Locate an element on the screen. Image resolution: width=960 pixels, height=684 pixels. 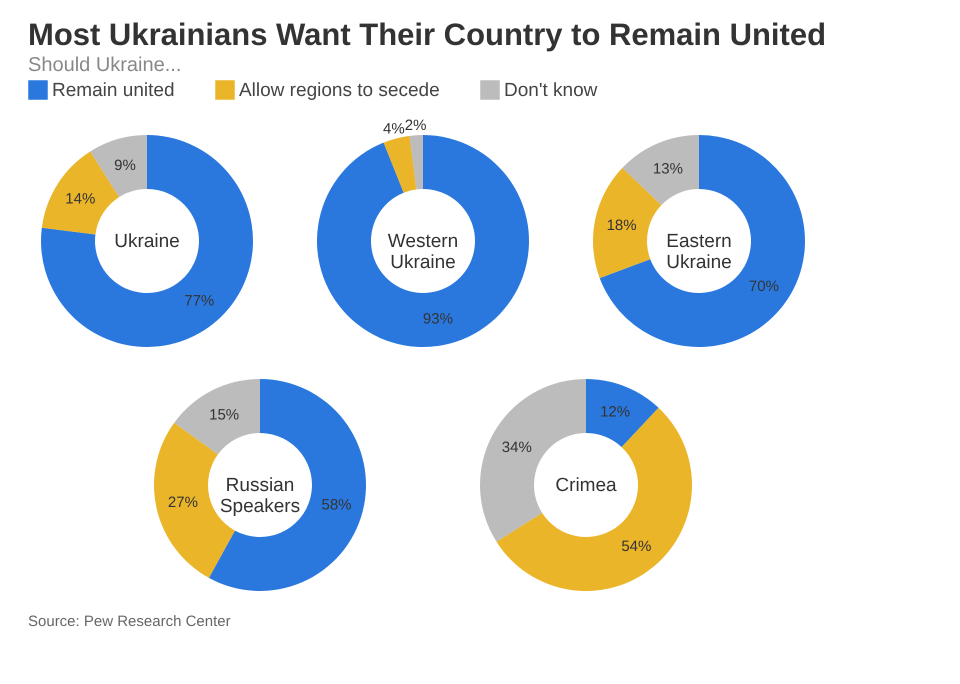
data-label: 9% is located at coordinates (125, 165).